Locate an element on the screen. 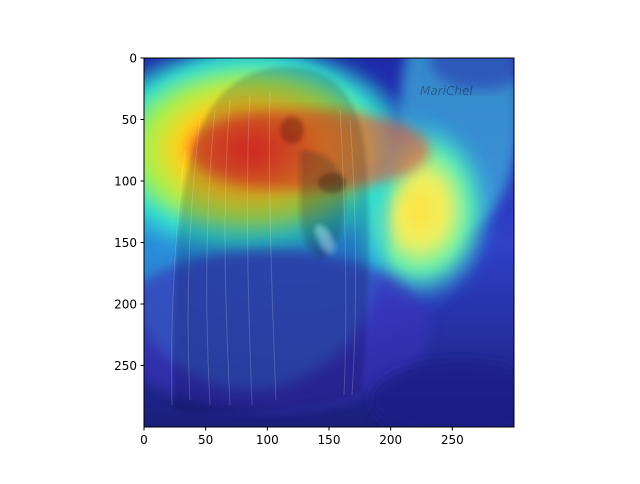  x-tick-label: 250 is located at coordinates (452, 440).